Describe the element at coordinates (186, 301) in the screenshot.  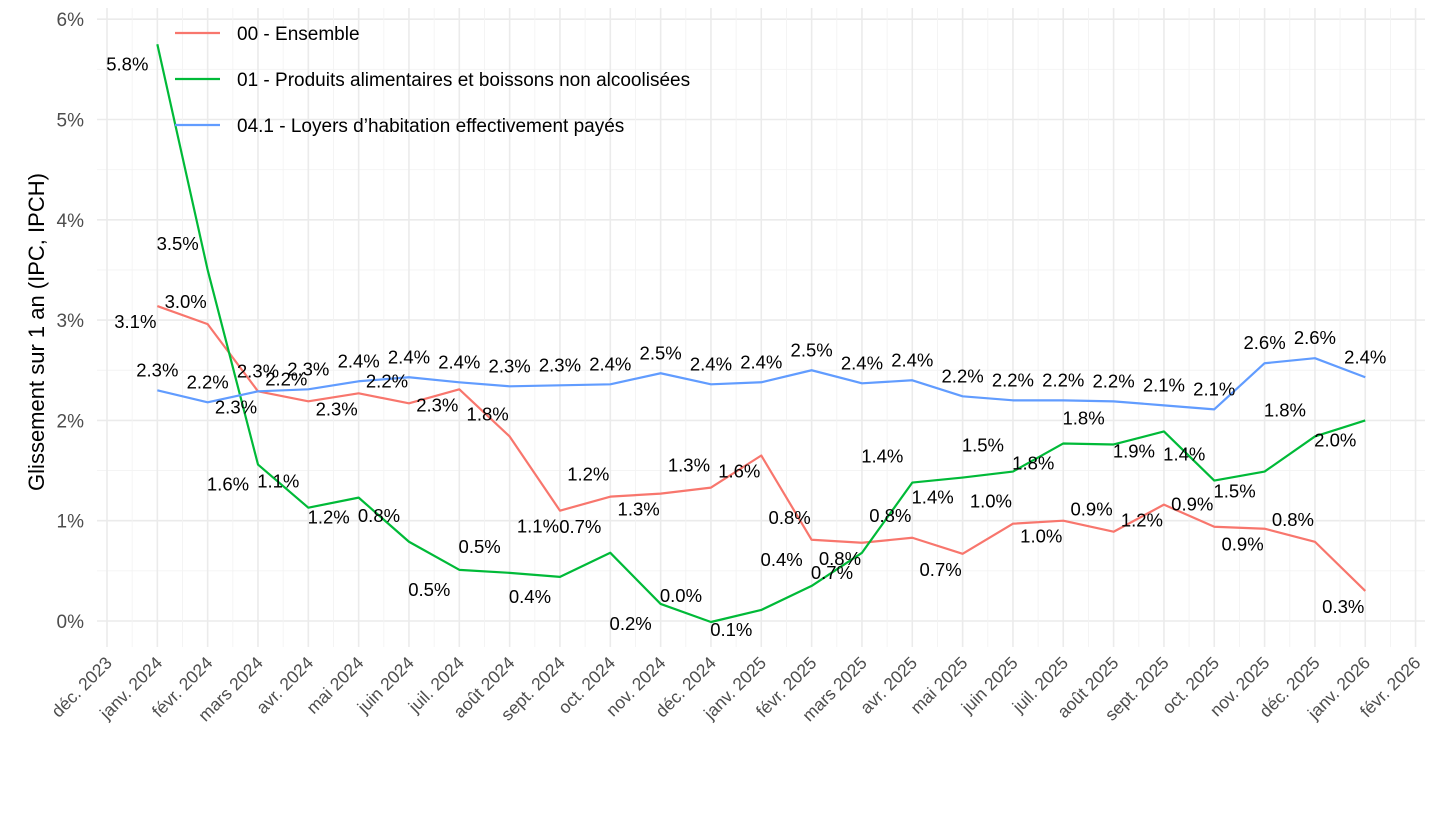
I see `data-label: 3.0%` at that location.